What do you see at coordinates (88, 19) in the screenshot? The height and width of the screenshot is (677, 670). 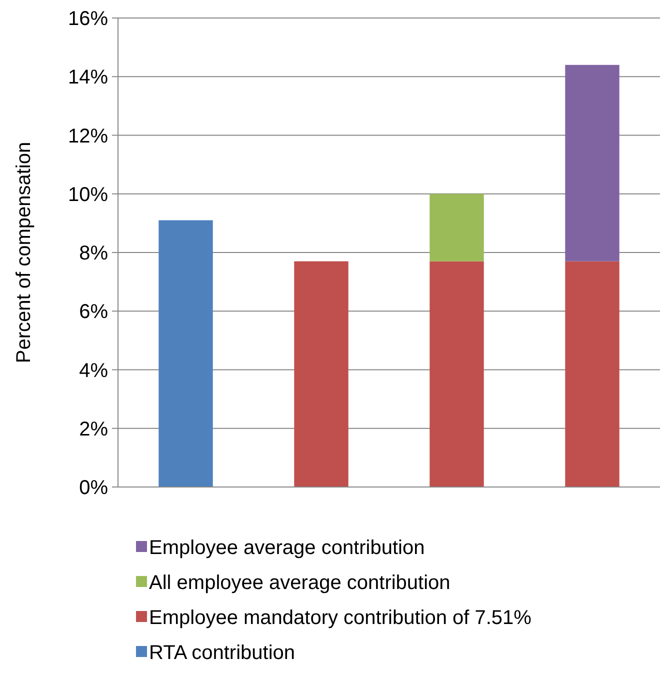 I see `y-tick-label: 16%` at bounding box center [88, 19].